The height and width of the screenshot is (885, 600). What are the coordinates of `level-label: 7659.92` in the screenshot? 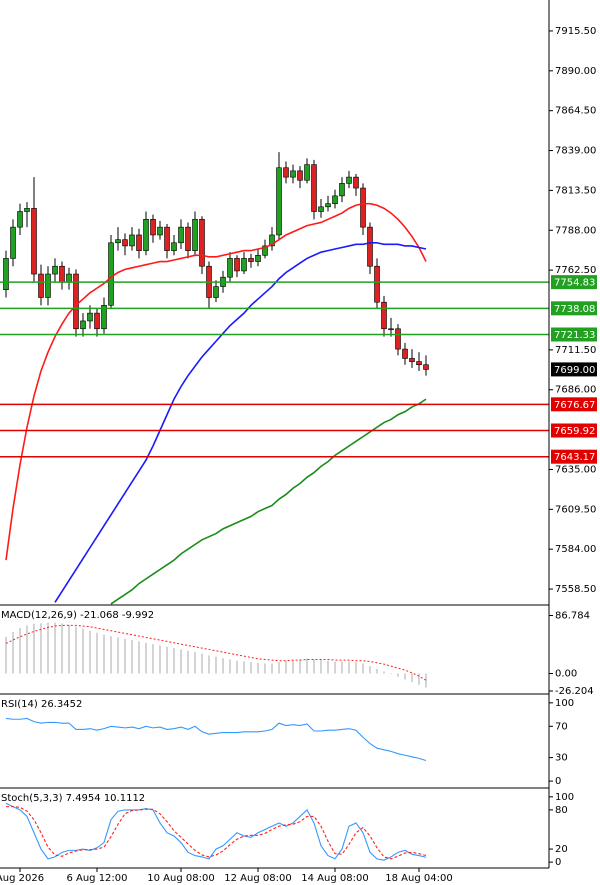 It's located at (574, 431).